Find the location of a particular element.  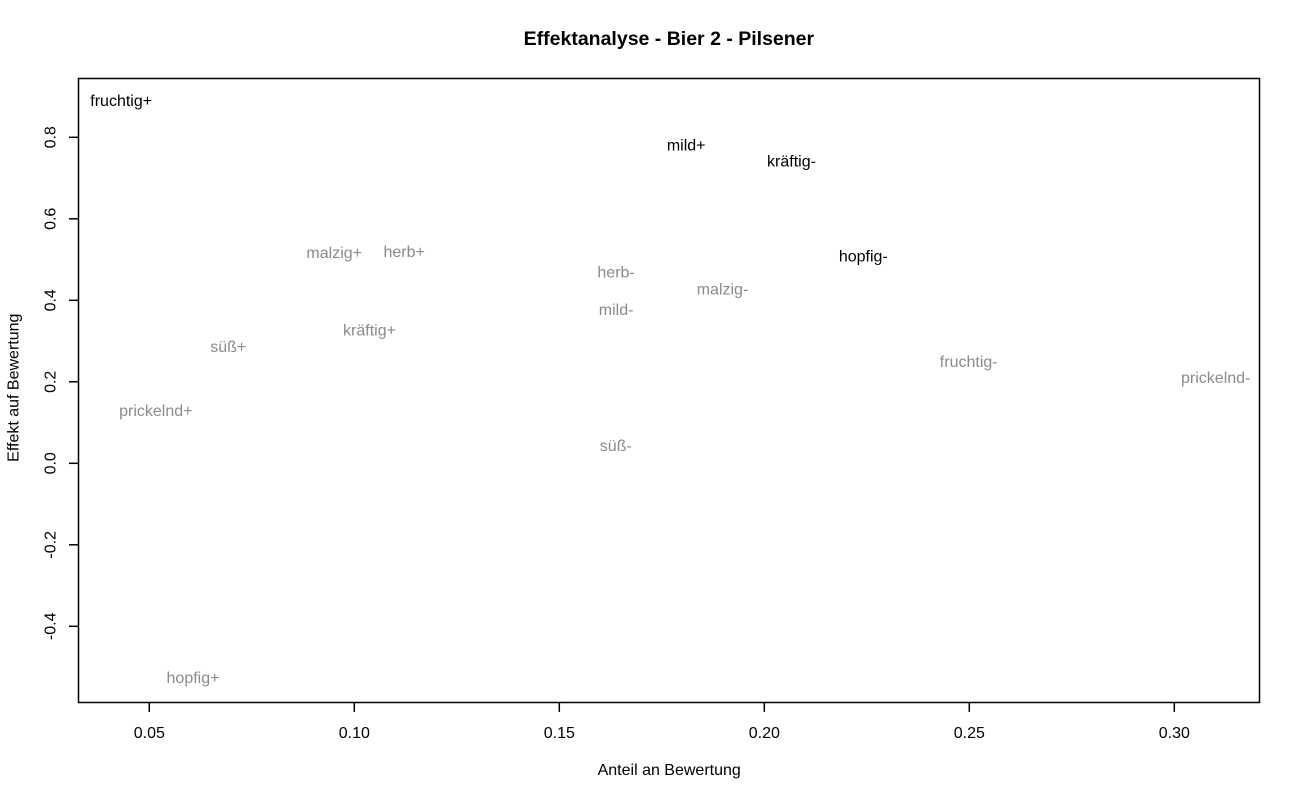

svg-text: hopfig- is located at coordinates (863, 256).